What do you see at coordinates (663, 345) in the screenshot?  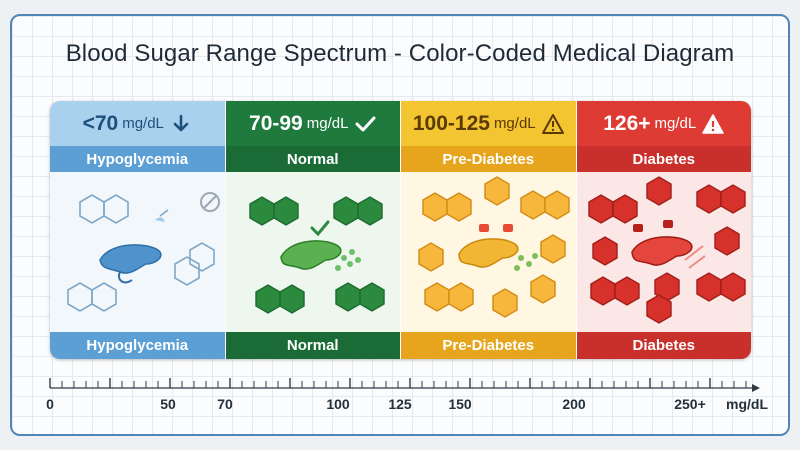 I see `panel-diabetes-footer: Diabetes` at bounding box center [663, 345].